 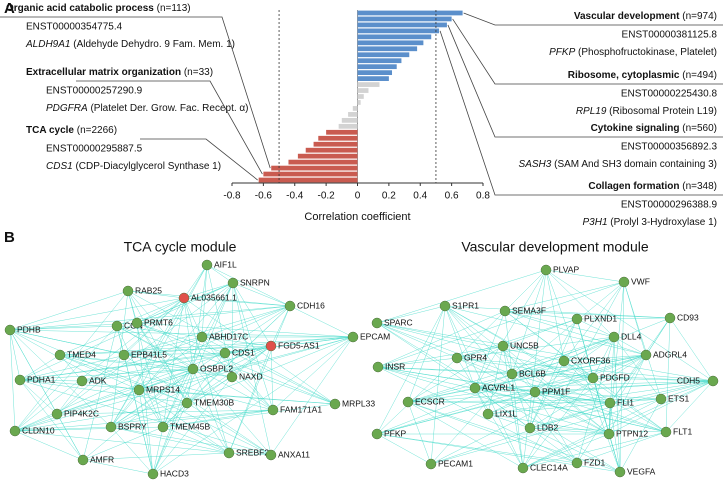 I want to click on gene-description: (Phosphofructokinase, Platelet), so click(x=647, y=52).